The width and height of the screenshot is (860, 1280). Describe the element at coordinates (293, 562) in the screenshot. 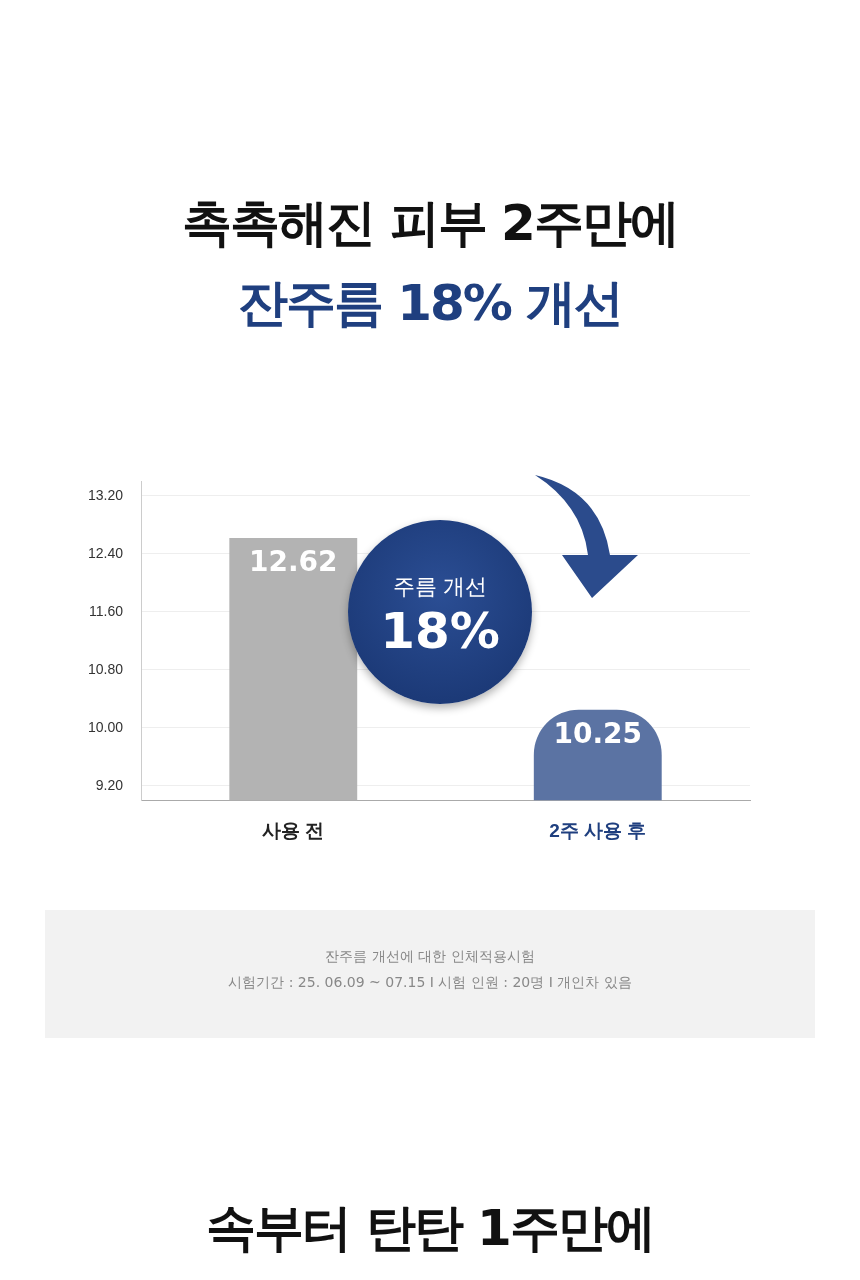

I see `data-label: 12.62` at that location.